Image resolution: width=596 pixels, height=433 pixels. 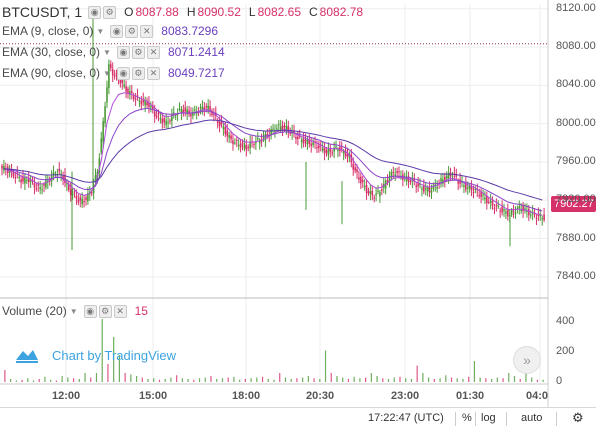 What do you see at coordinates (527, 360) in the screenshot?
I see `scroll-to-realtime-button: »` at bounding box center [527, 360].